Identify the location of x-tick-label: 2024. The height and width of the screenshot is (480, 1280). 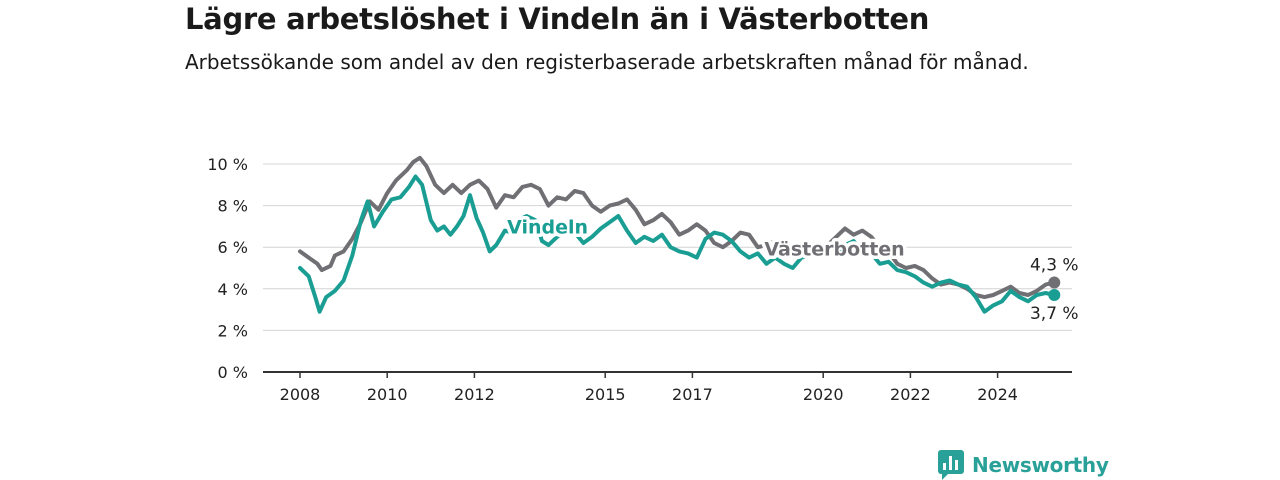
(997, 394).